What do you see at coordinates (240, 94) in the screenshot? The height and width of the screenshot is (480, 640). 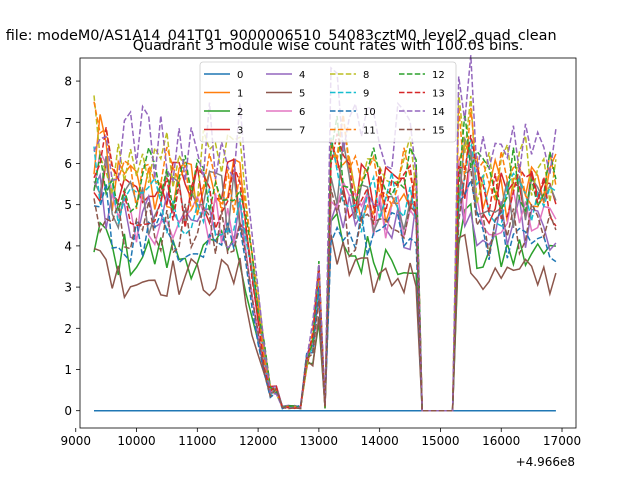 I see `legend-label-1: 1` at bounding box center [240, 94].